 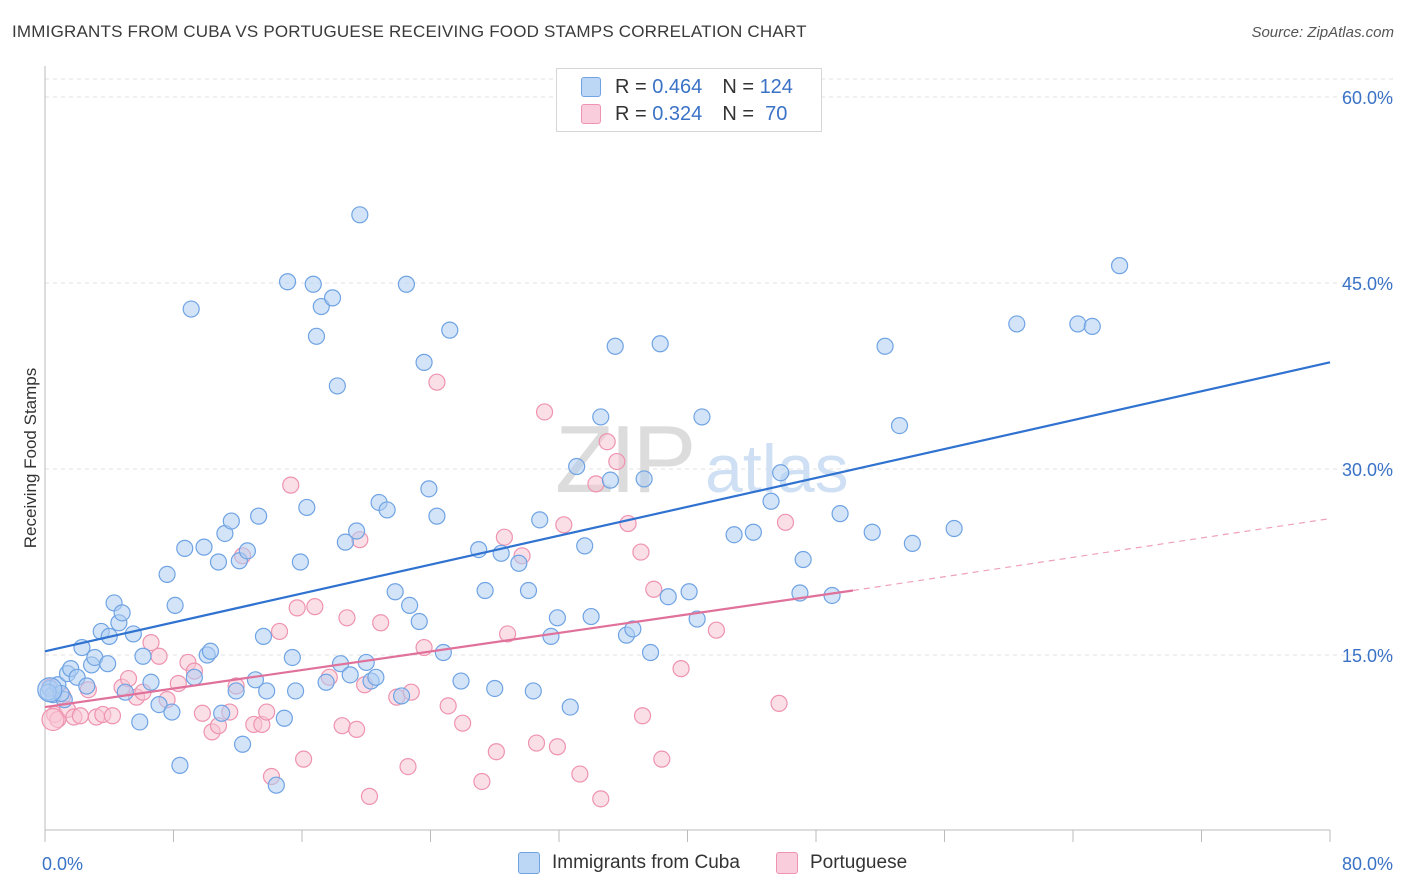 I want to click on y-tick-label: 15.0%, so click(x=1367, y=656).